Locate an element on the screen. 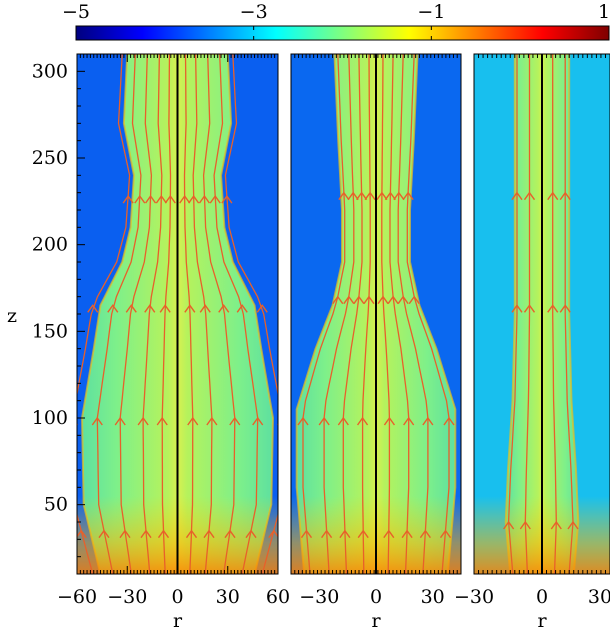 This screenshot has width=610, height=633. colorbar: −5 −3 −1 1 is located at coordinates (336, 21).